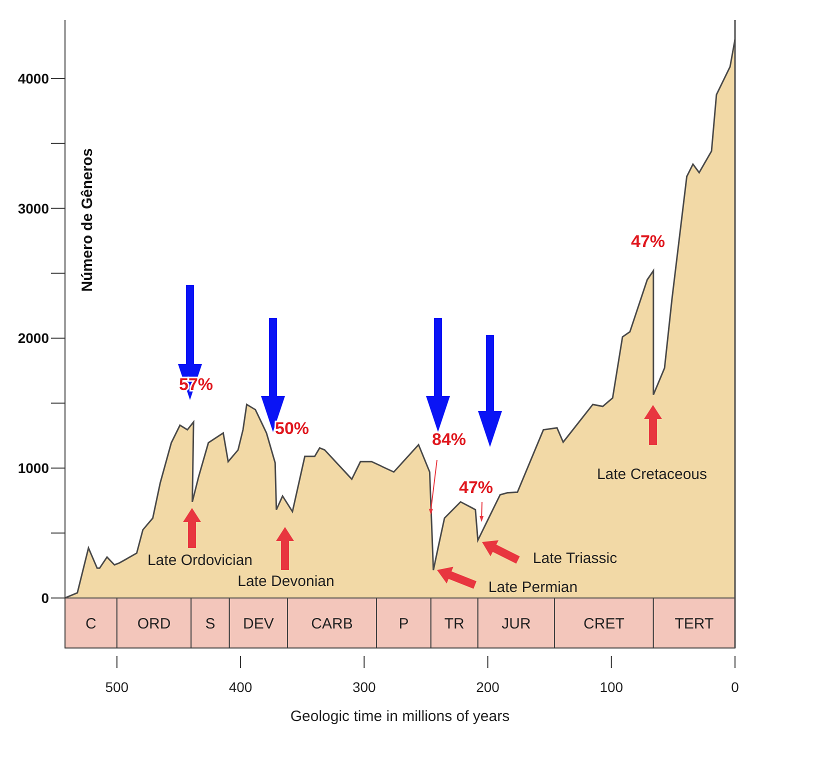  I want to click on y-tick-label: 1000, so click(34, 468).